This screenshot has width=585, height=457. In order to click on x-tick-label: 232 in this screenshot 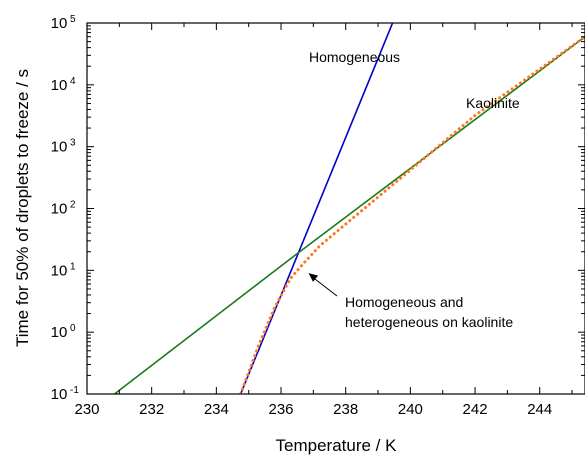, I will do `click(151, 409)`.